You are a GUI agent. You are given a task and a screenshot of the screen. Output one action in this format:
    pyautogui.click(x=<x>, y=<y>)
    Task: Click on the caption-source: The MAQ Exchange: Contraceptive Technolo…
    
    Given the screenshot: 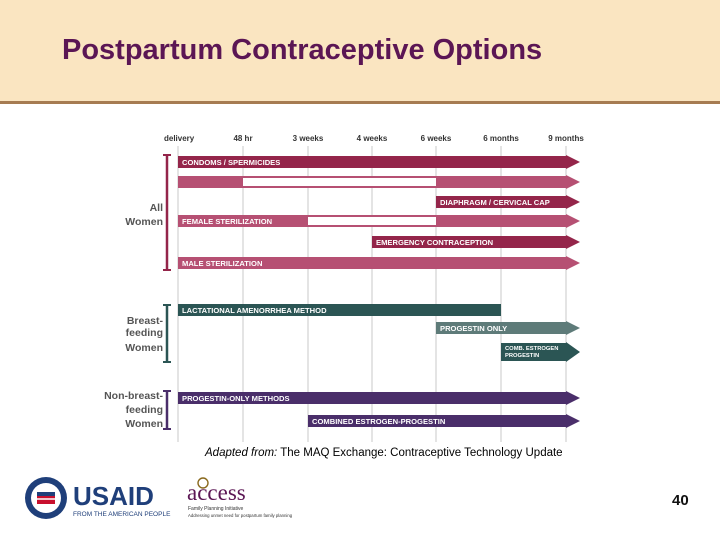 What is the action you would take?
    pyautogui.click(x=421, y=453)
    